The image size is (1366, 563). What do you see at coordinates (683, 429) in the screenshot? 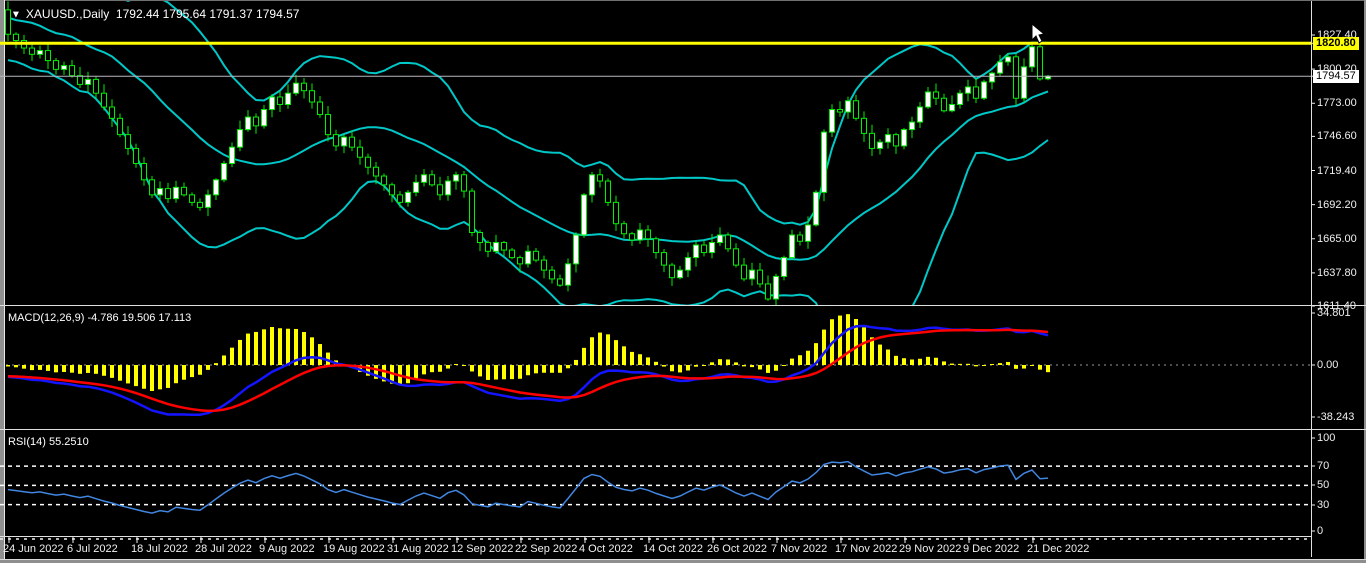
I see `panel-splitter-macd-rsi` at bounding box center [683, 429].